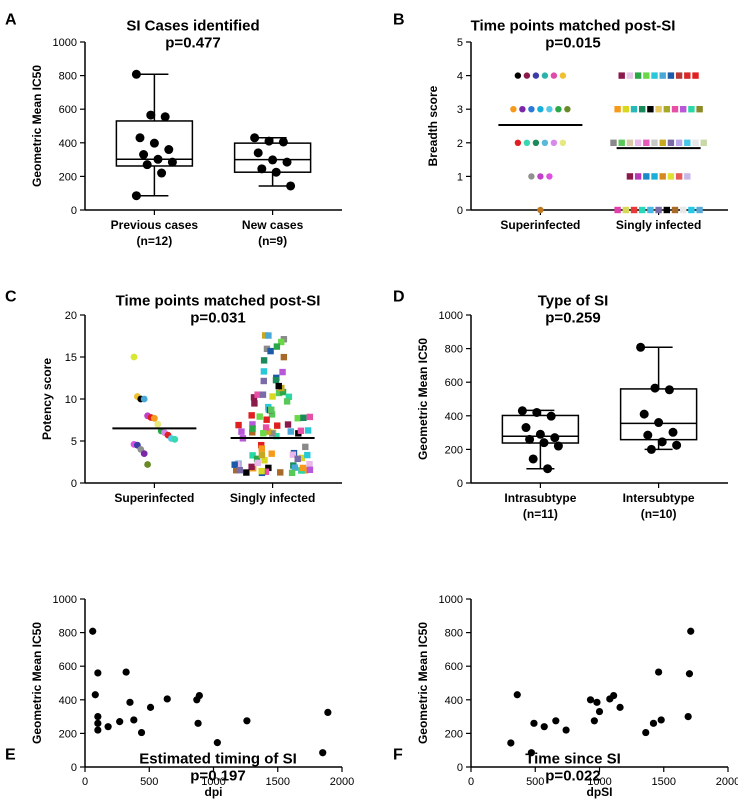 Image resolution: width=738 pixels, height=800 pixels. I want to click on panel-letter: F, so click(398, 754).